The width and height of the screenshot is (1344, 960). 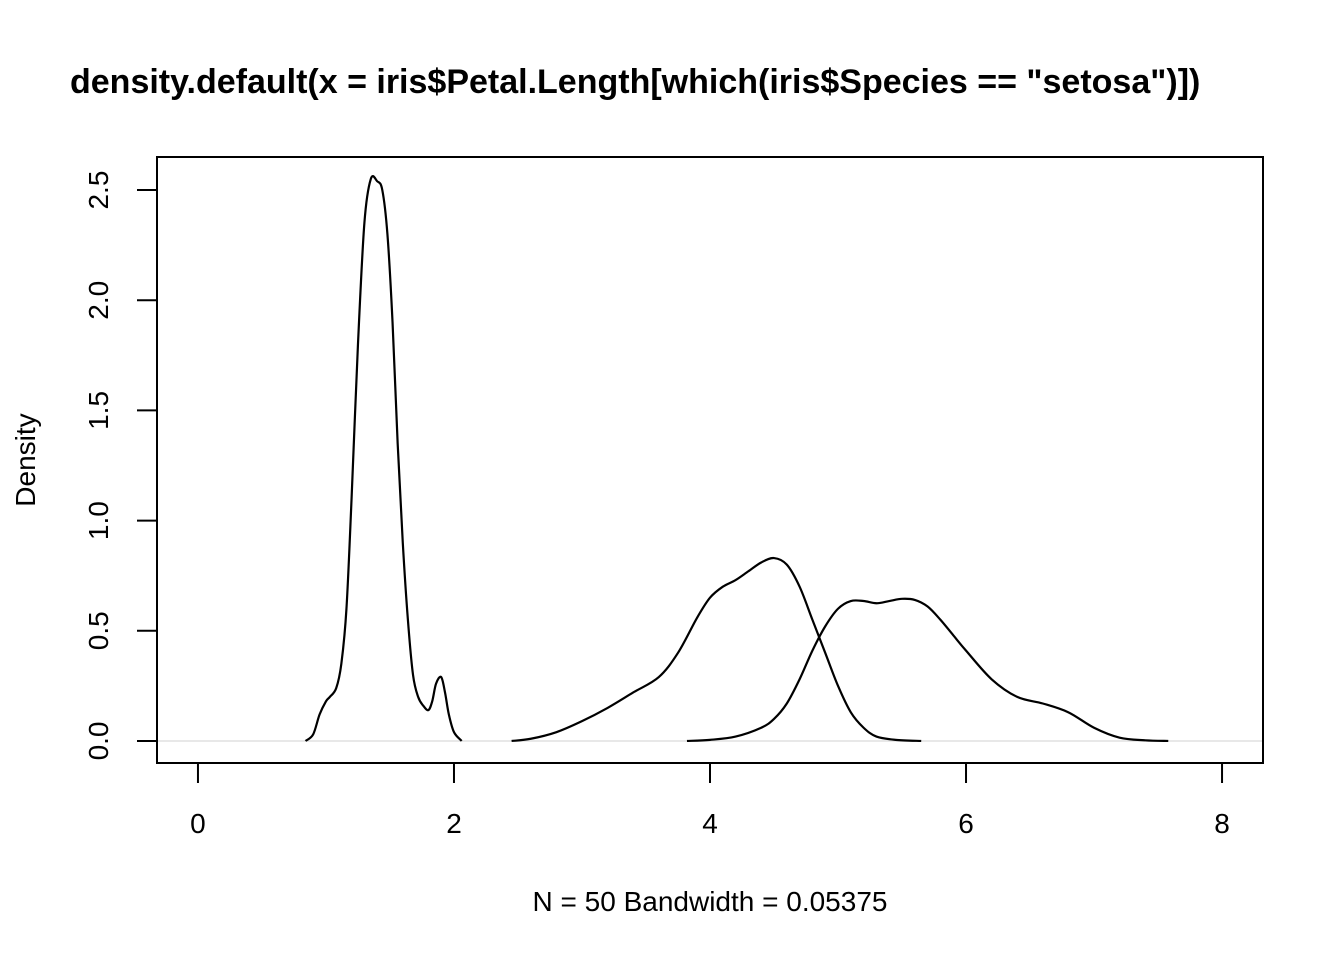 I want to click on x-tick-label: 0, so click(x=198, y=823).